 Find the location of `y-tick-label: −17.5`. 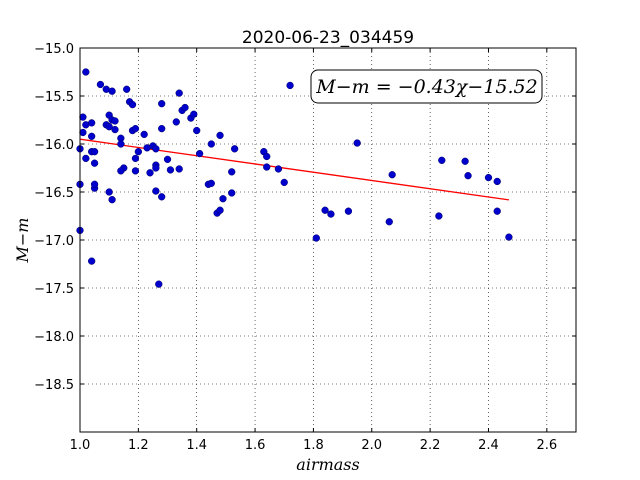

y-tick-label: −17.5 is located at coordinates (54, 289).